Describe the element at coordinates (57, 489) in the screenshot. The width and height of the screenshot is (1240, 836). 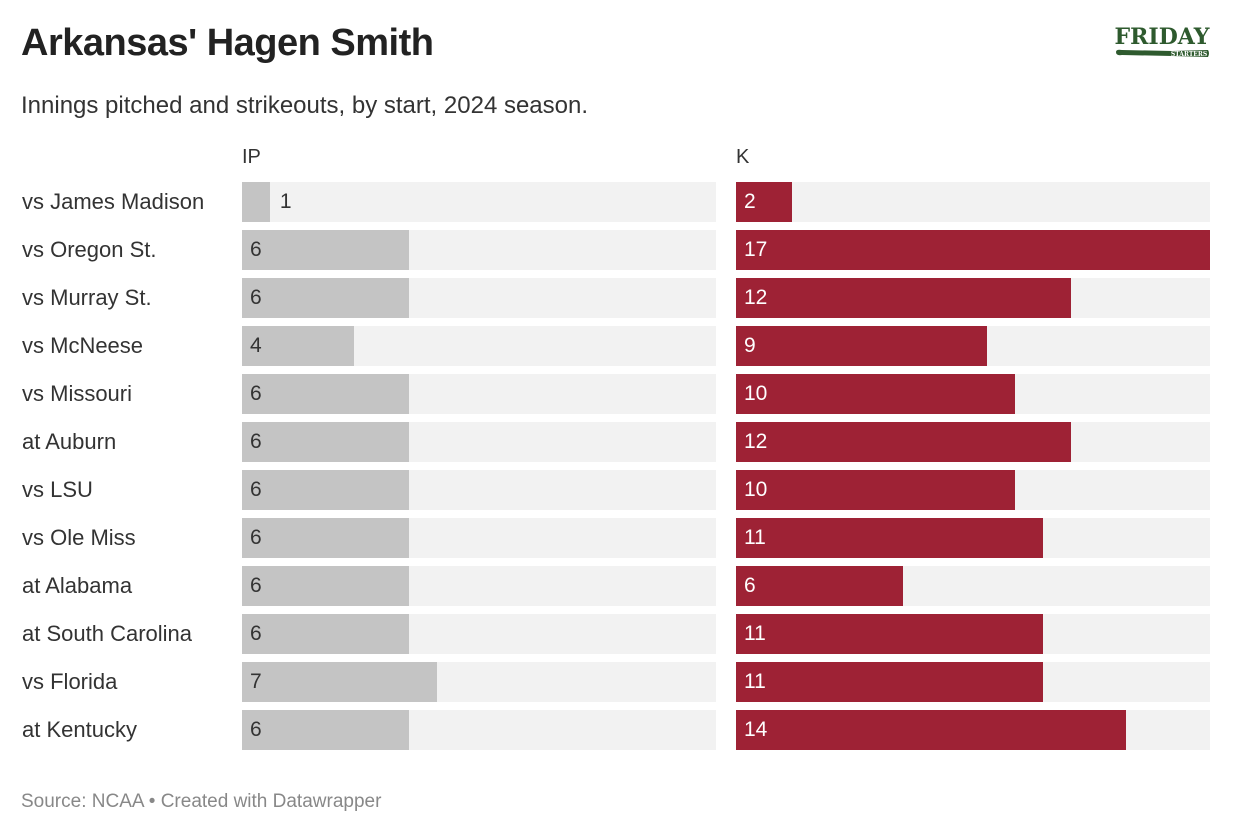
I see `category-label: vs LSU` at that location.